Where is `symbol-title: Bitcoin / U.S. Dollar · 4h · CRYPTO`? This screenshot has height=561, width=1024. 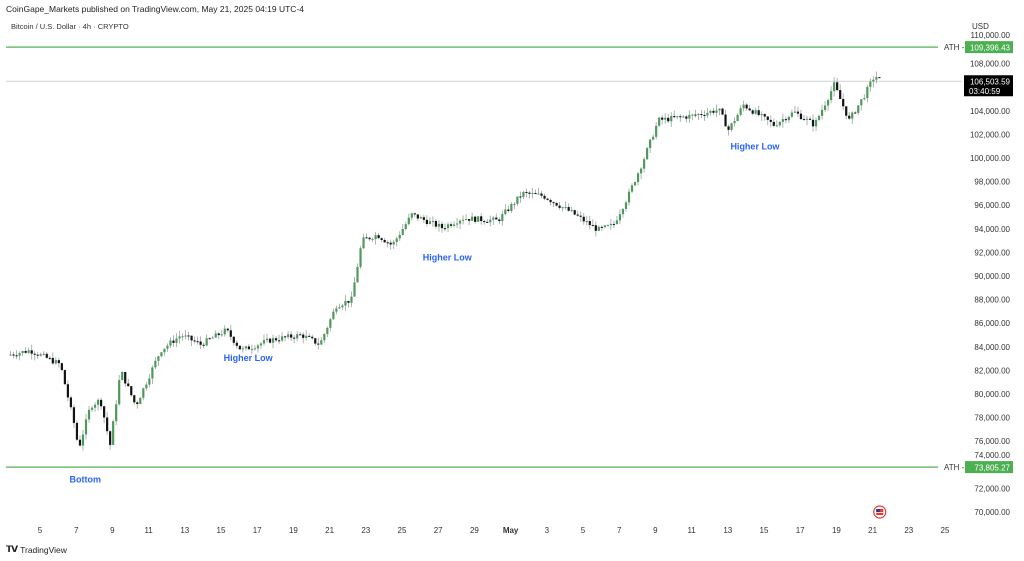
symbol-title: Bitcoin / U.S. Dollar · 4h · CRYPTO is located at coordinates (70, 26).